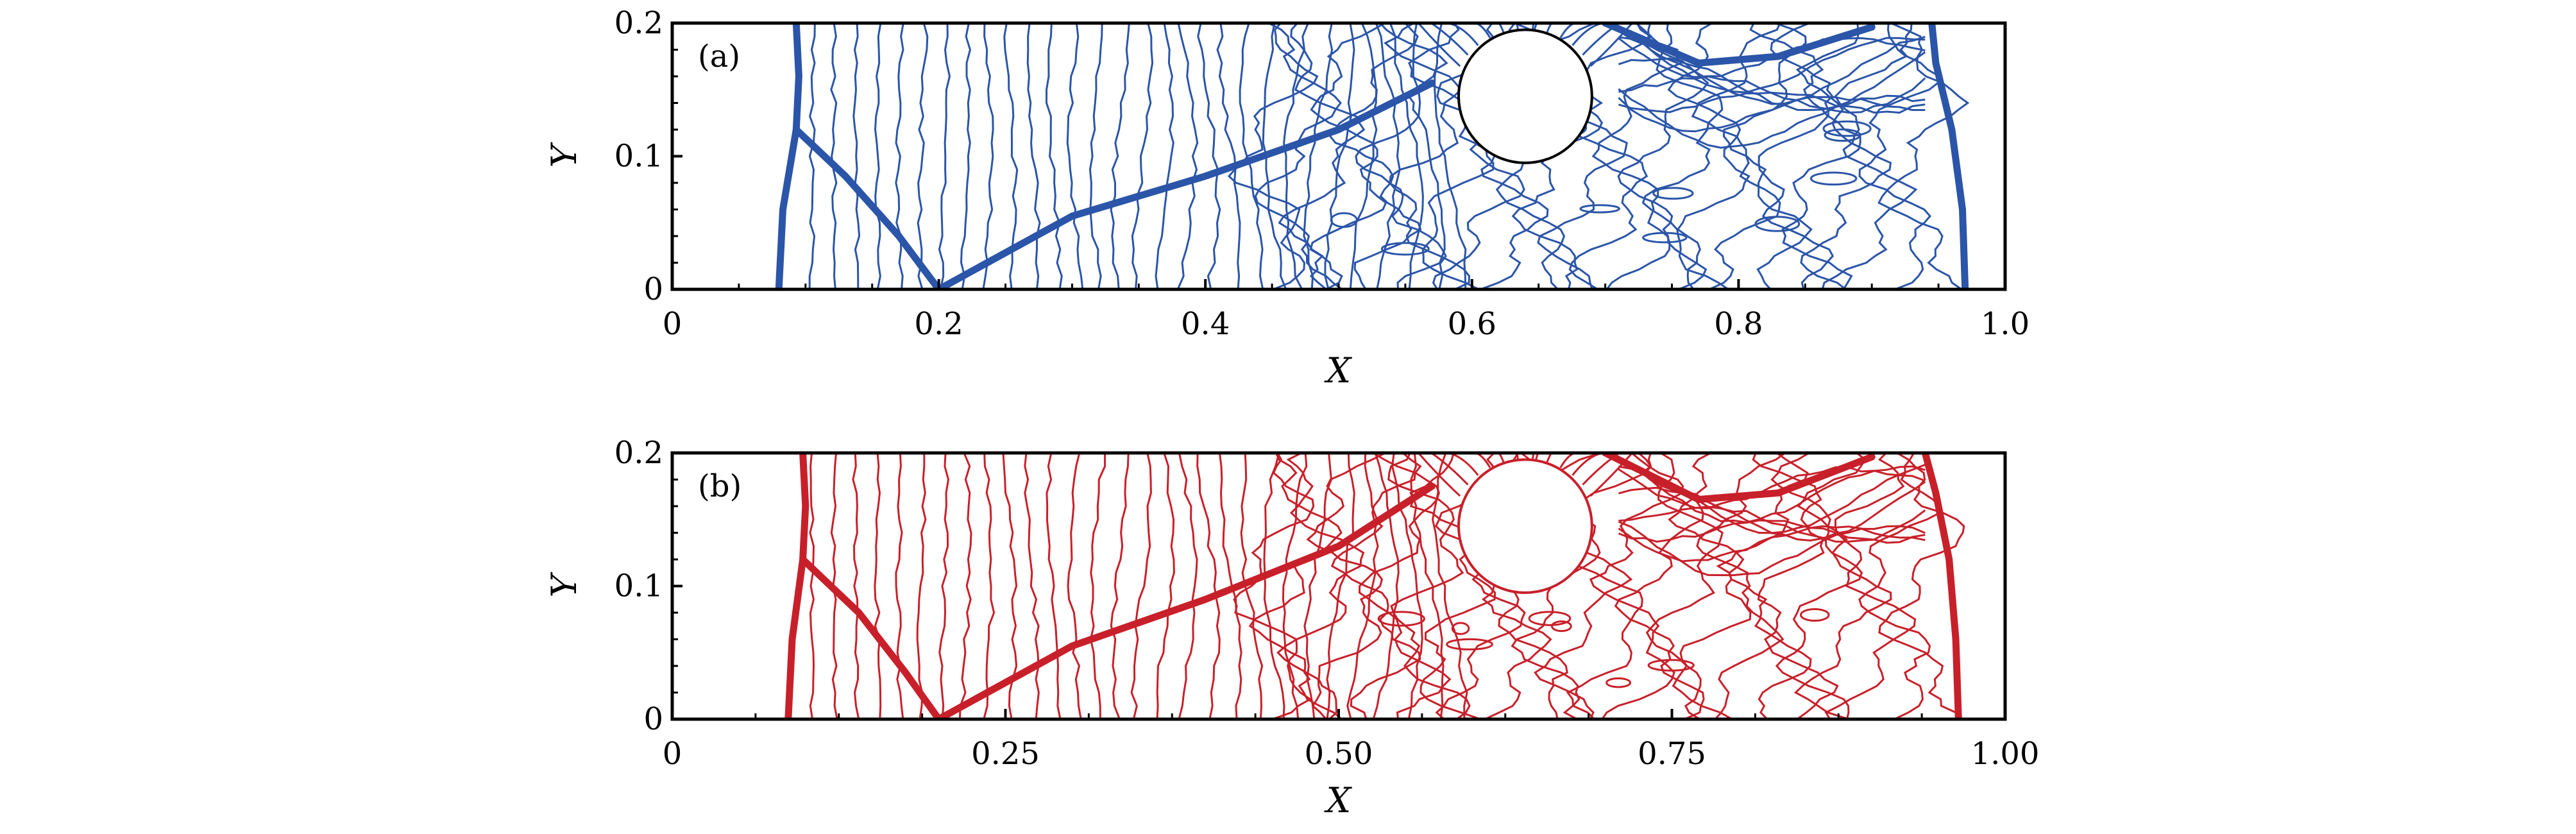 Image resolution: width=2576 pixels, height=834 pixels. I want to click on y-tick-label: 0.2, so click(638, 23).